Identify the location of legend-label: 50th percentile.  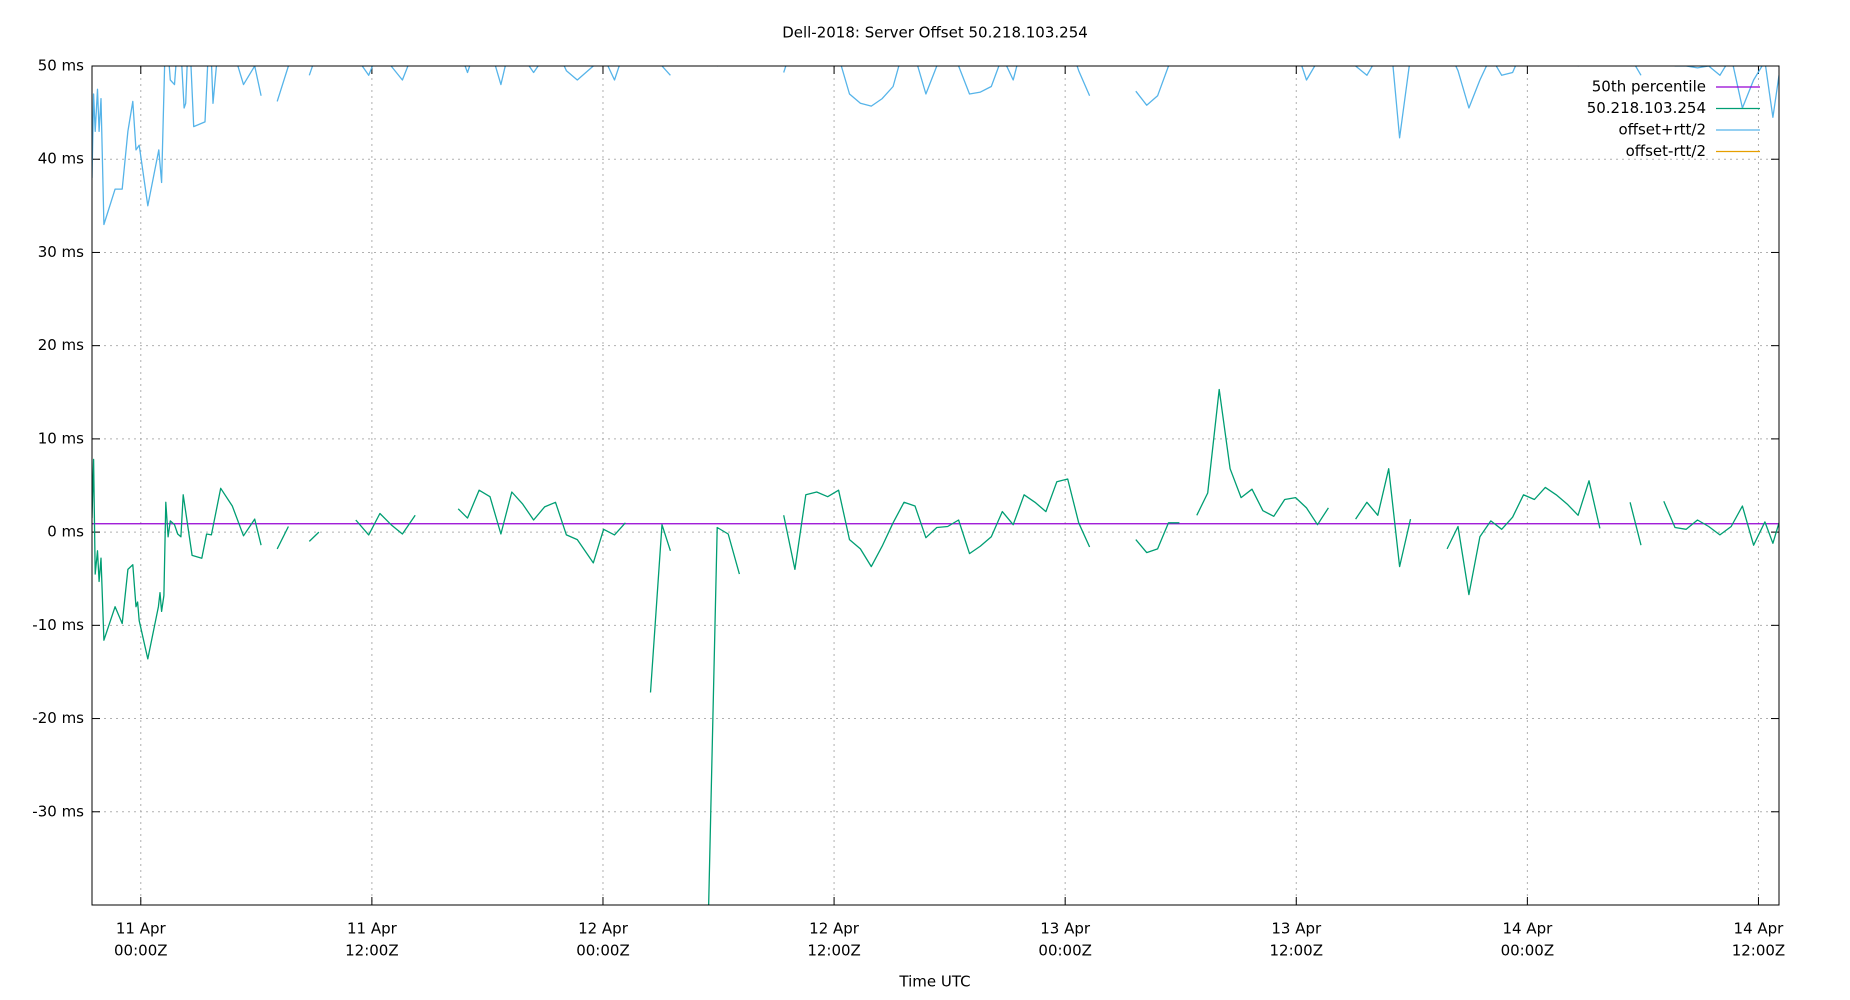
(1649, 87).